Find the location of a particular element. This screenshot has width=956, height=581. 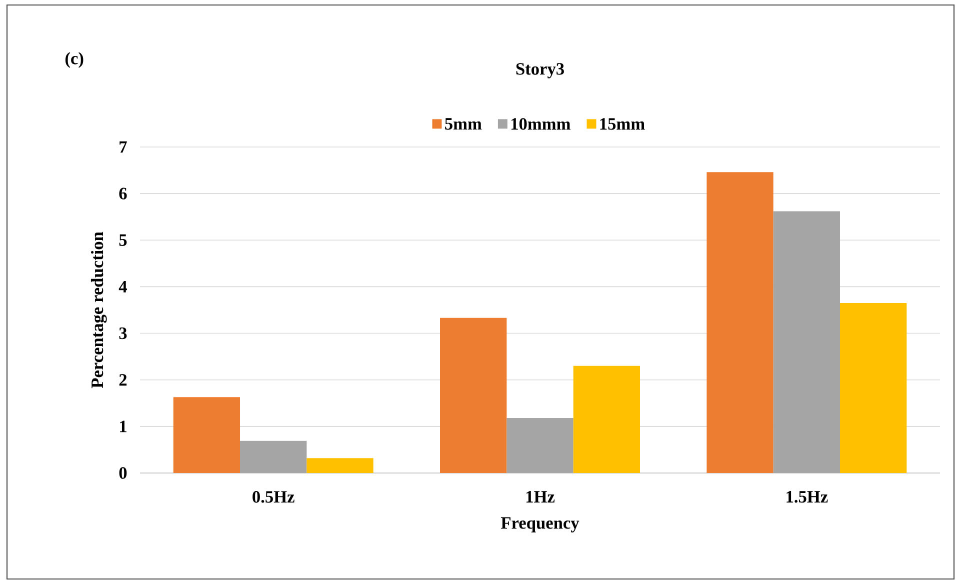

x-tick-label: 1Hz is located at coordinates (540, 496).